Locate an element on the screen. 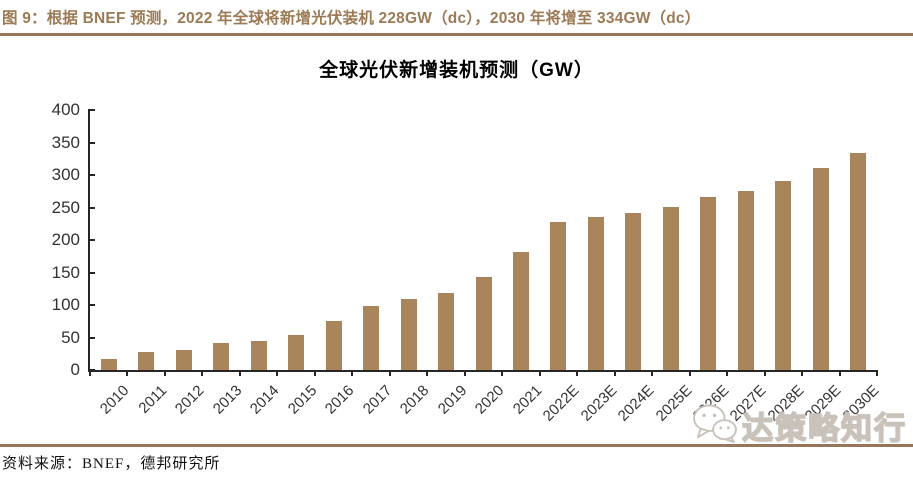 The height and width of the screenshot is (483, 913). y-axis-tick-label: 150 is located at coordinates (65, 272).